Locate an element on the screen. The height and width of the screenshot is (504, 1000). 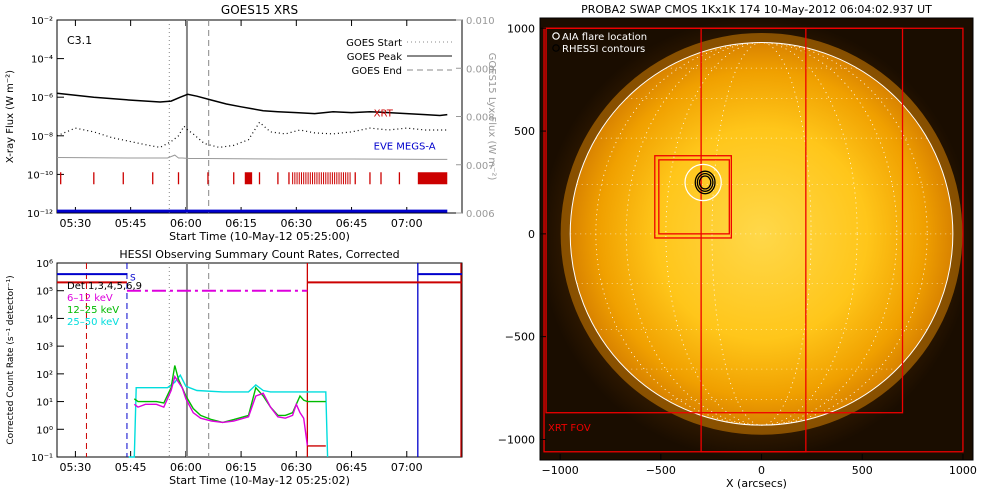
goes-x-tick-label: 07:00 is located at coordinates (407, 223).